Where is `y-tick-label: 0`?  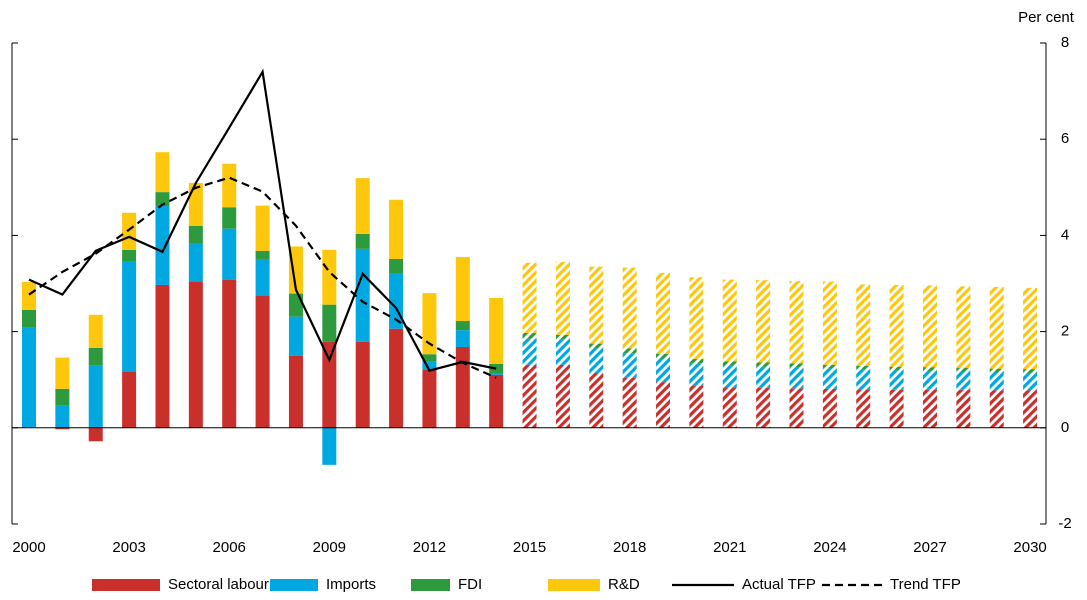
y-tick-label: 0 is located at coordinates (1065, 427).